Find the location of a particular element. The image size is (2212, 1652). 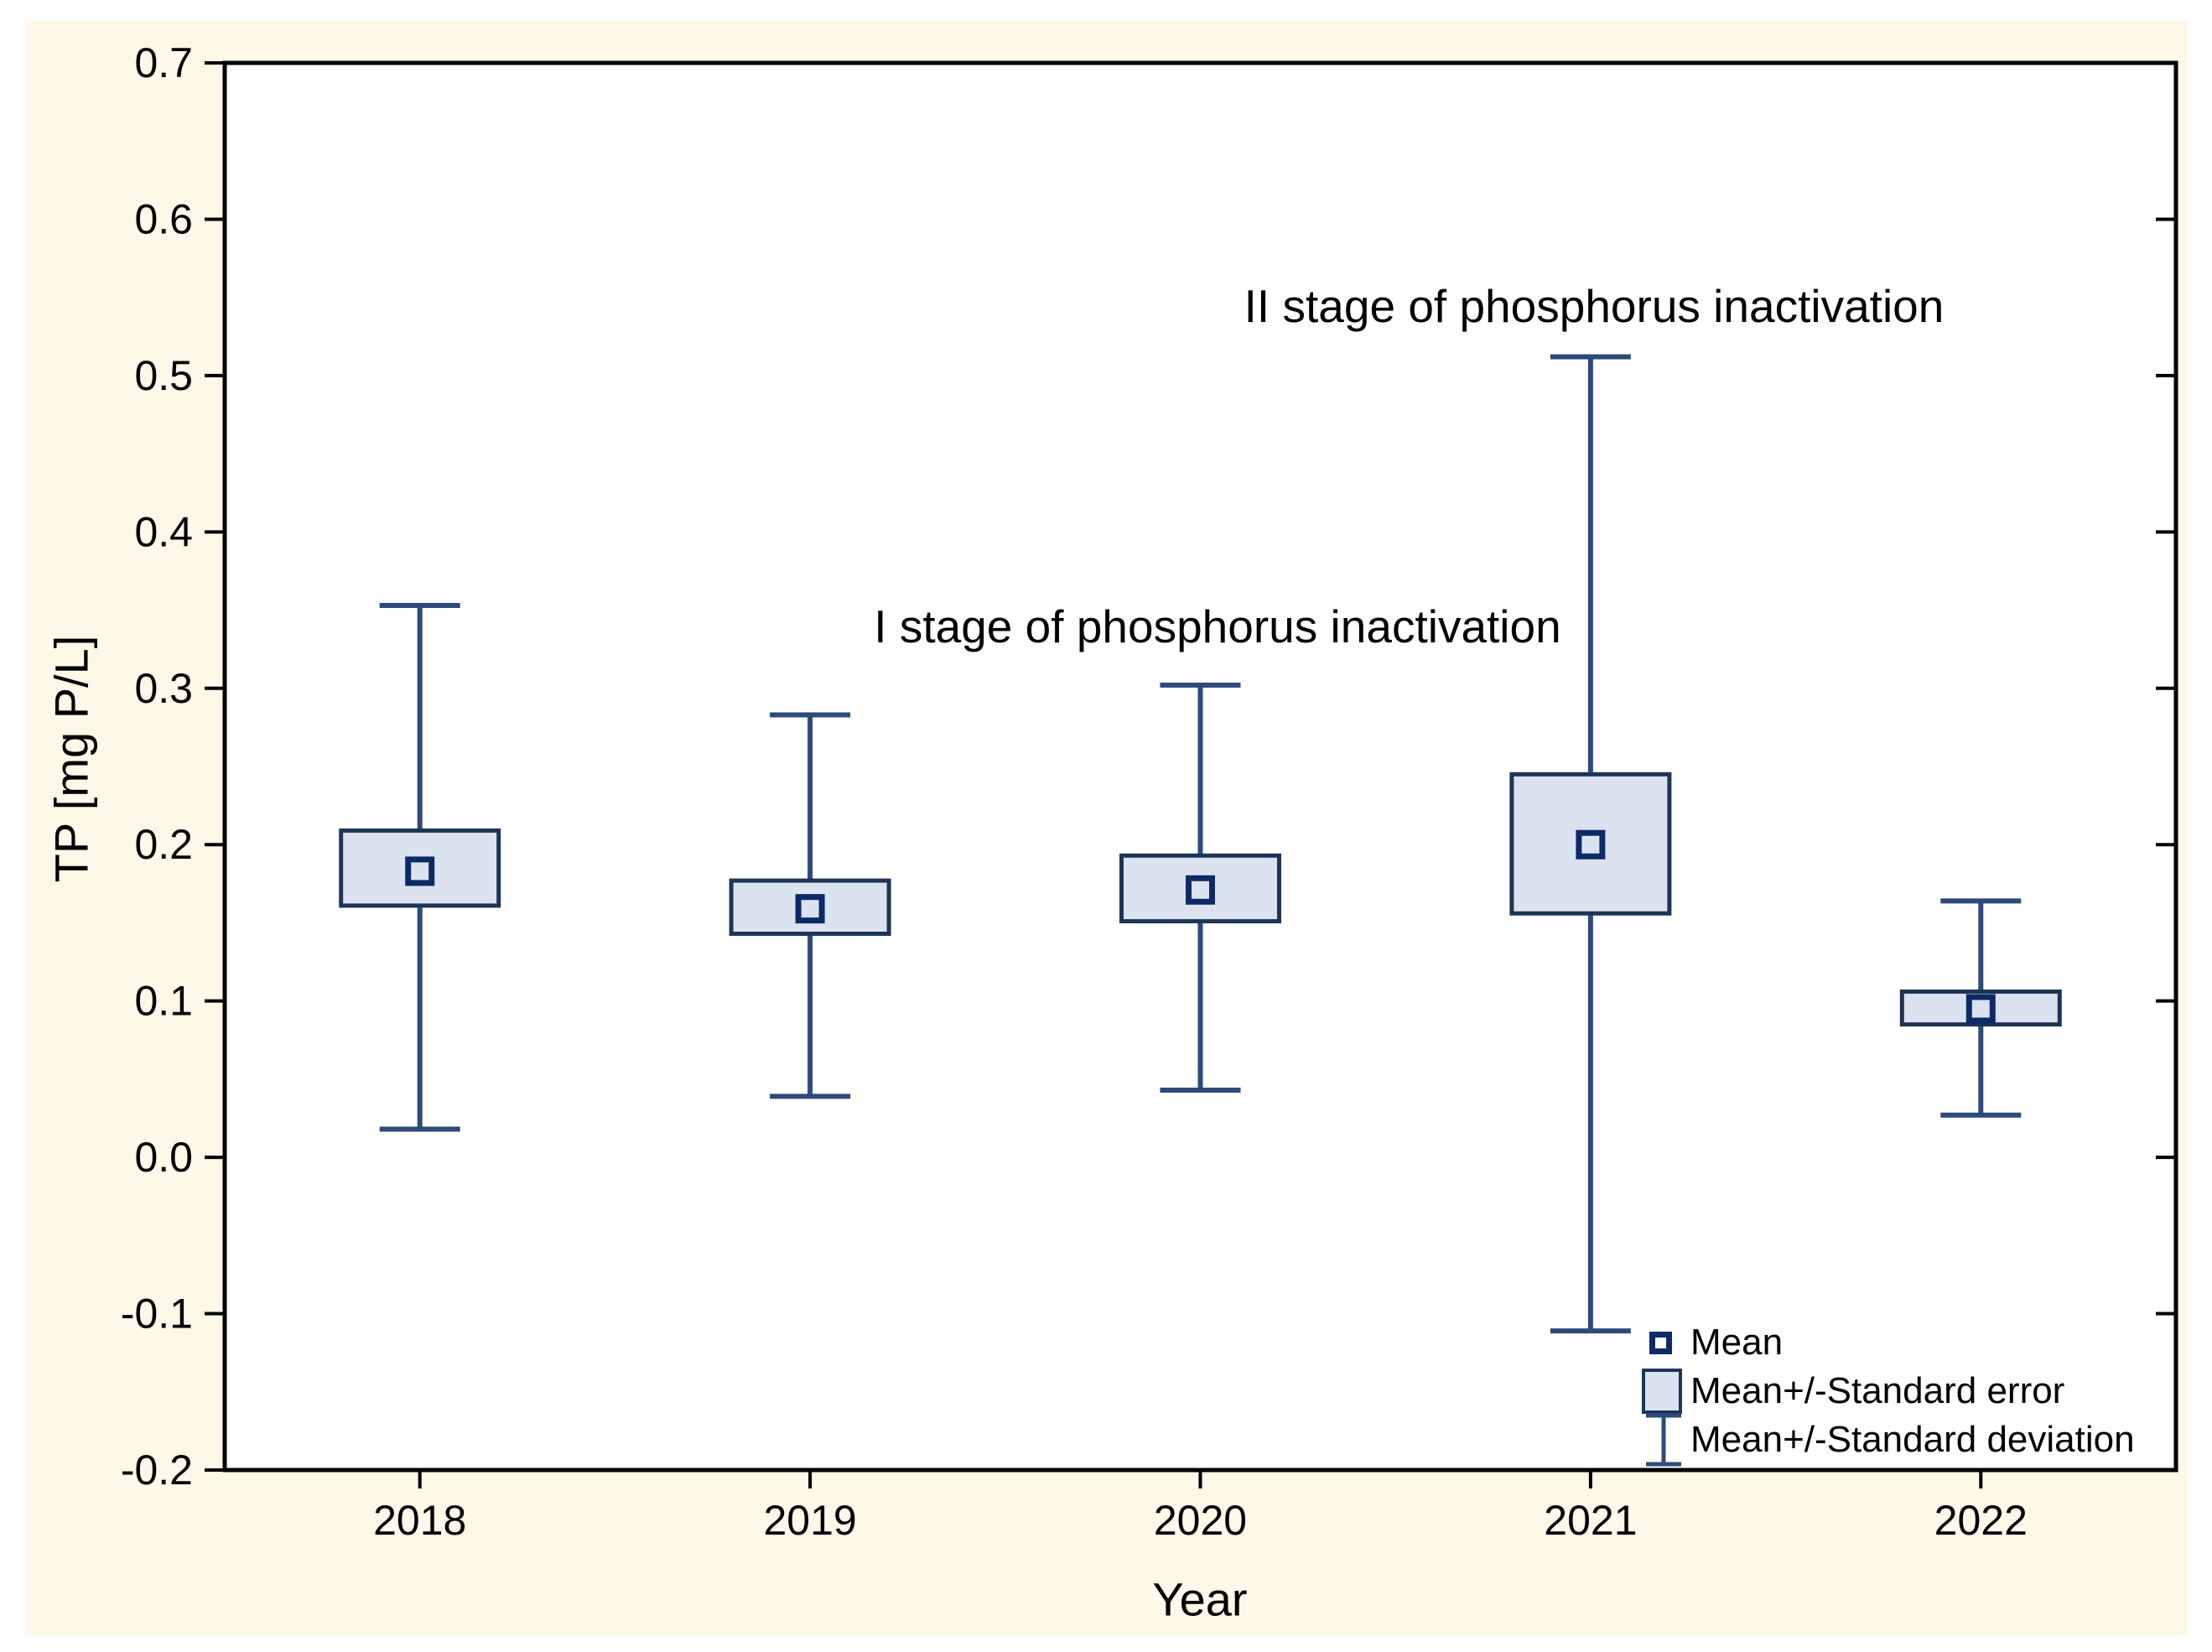

legend-label-mean: Mean is located at coordinates (1737, 1342).